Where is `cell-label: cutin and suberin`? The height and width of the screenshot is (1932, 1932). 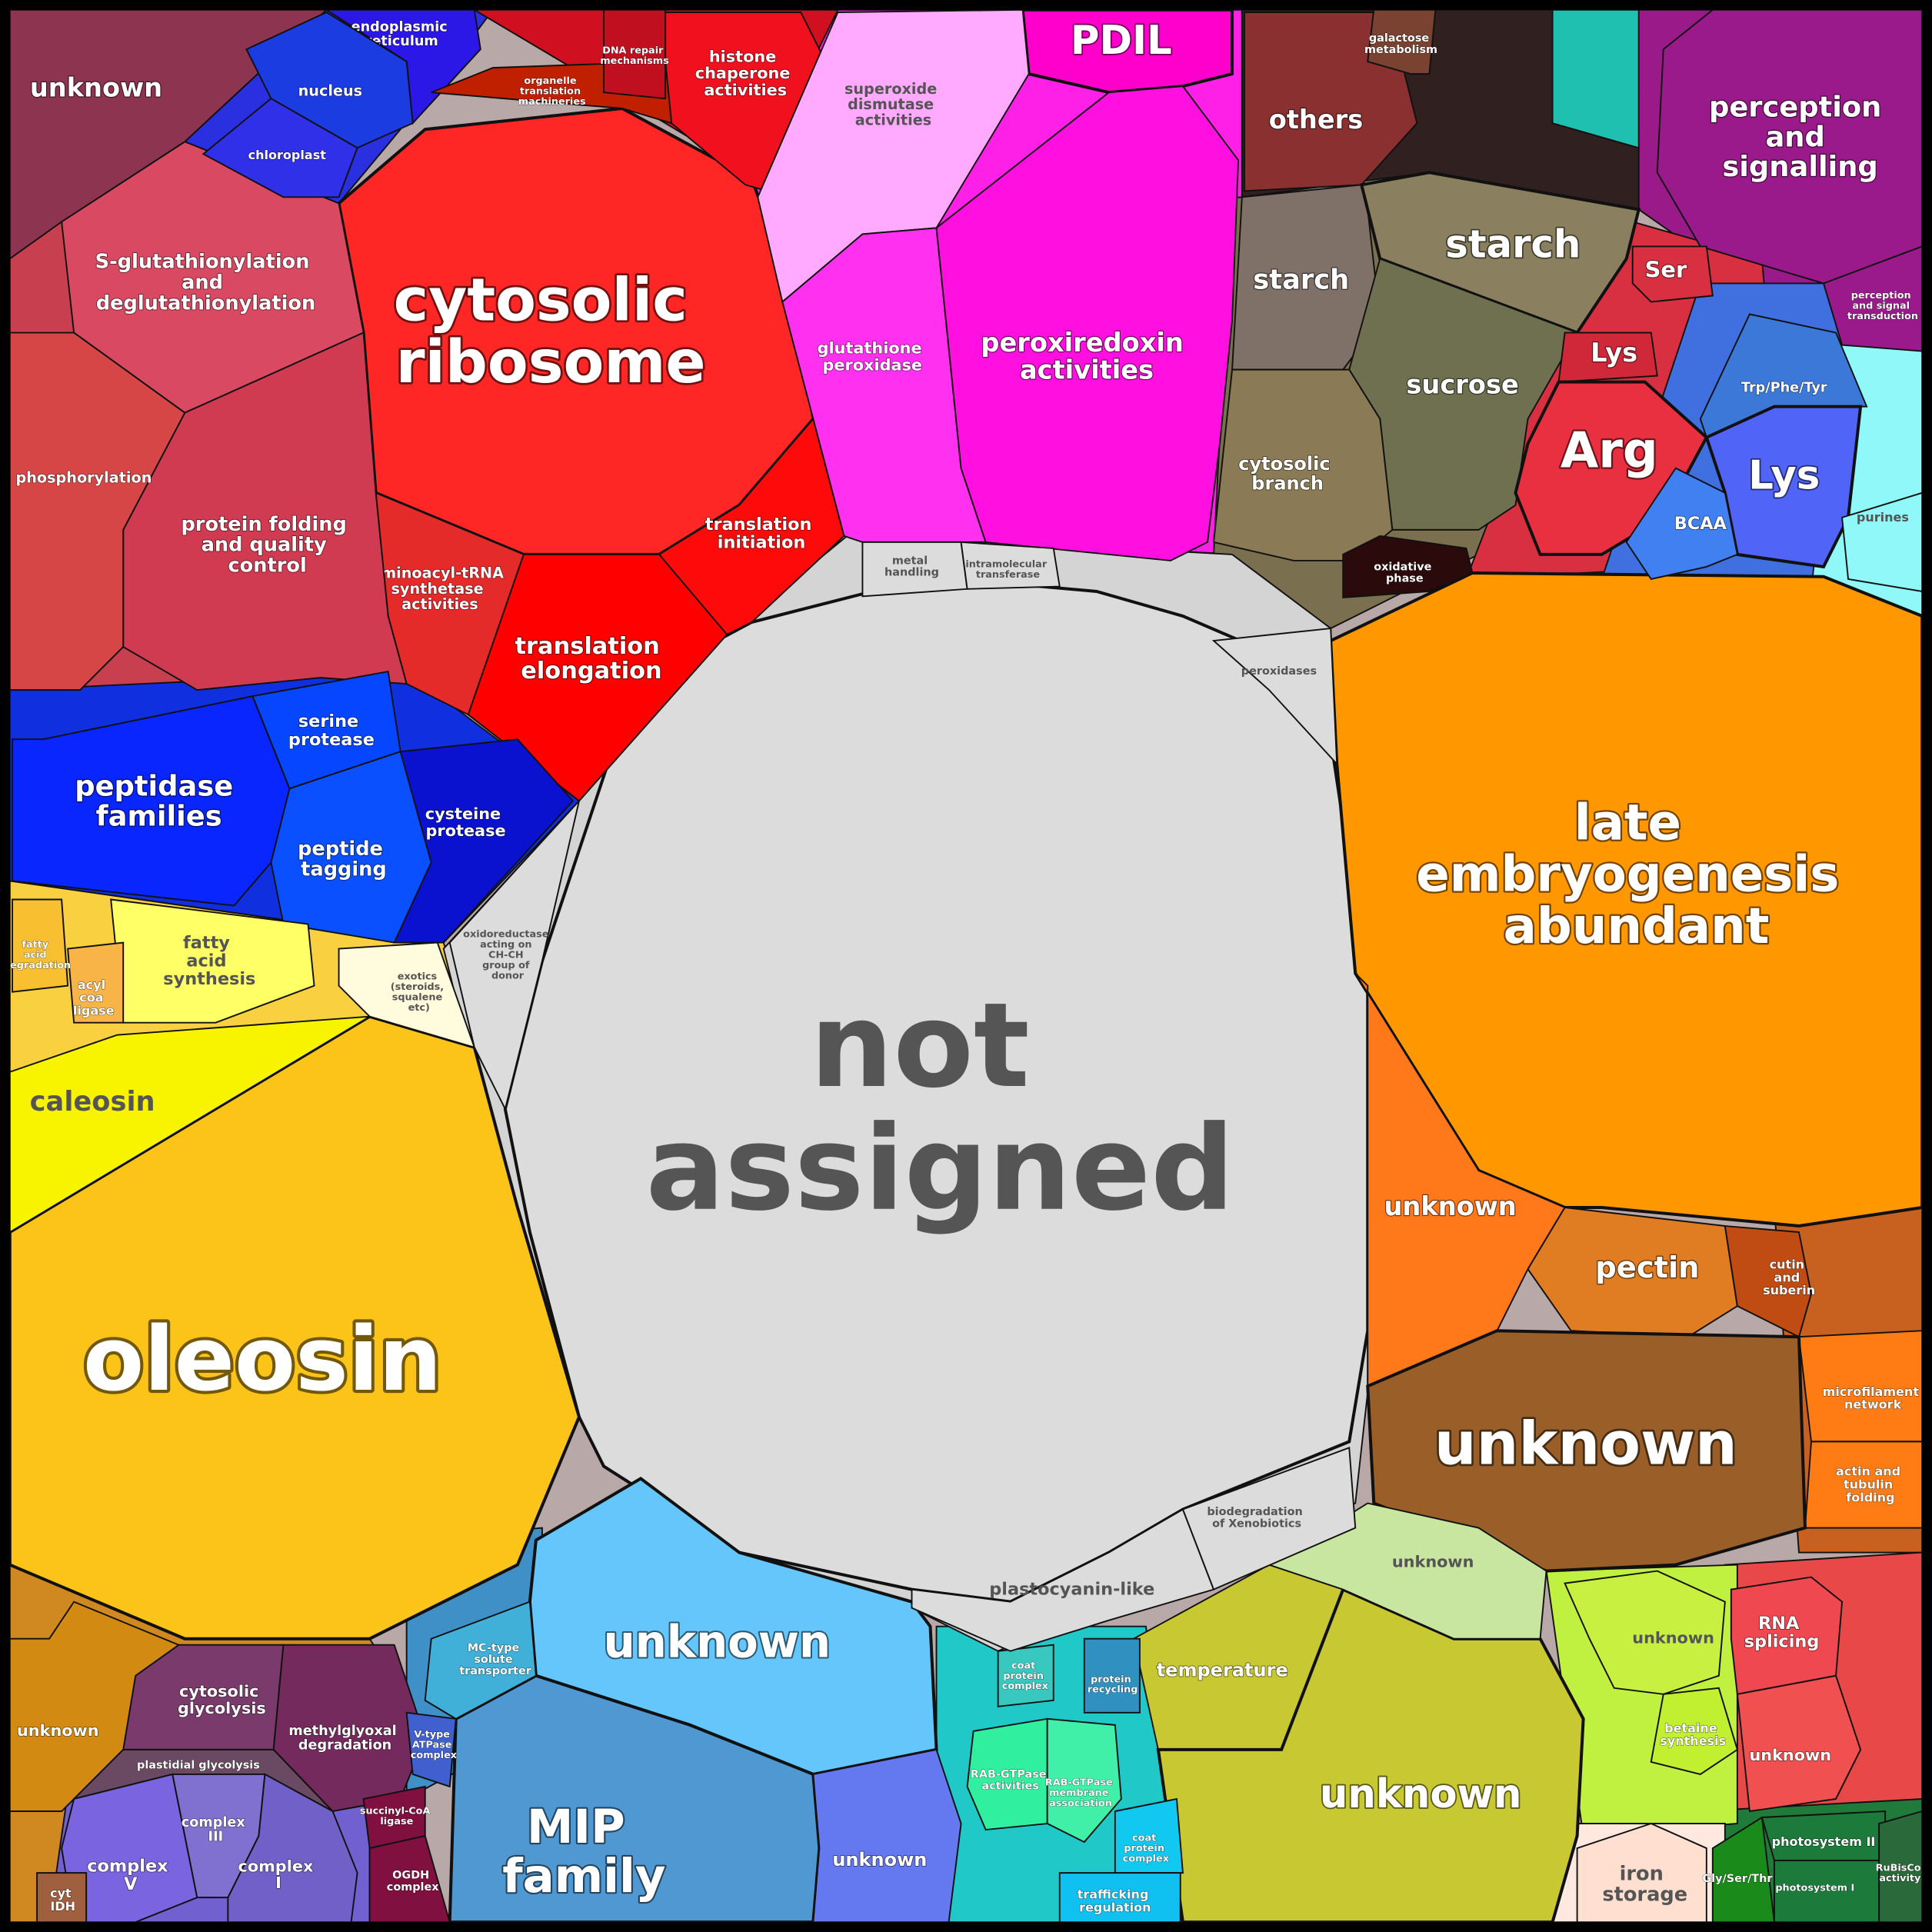 cell-label: cutin and suberin is located at coordinates (1789, 1277).